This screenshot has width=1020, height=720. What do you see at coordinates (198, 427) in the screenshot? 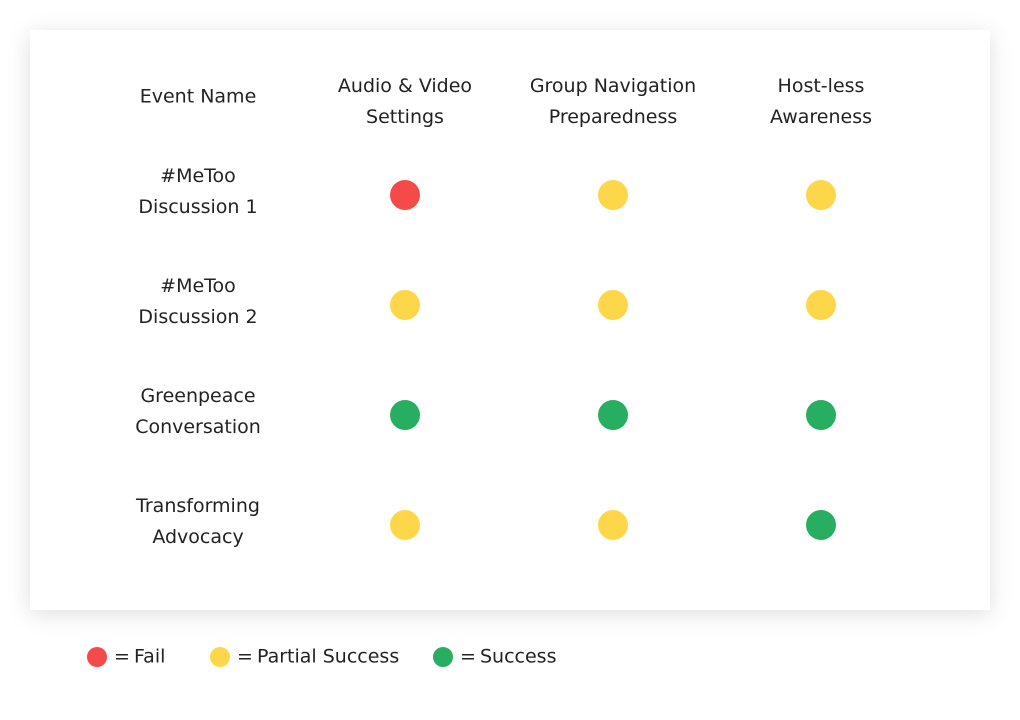
I see `event-name: Conversation` at bounding box center [198, 427].